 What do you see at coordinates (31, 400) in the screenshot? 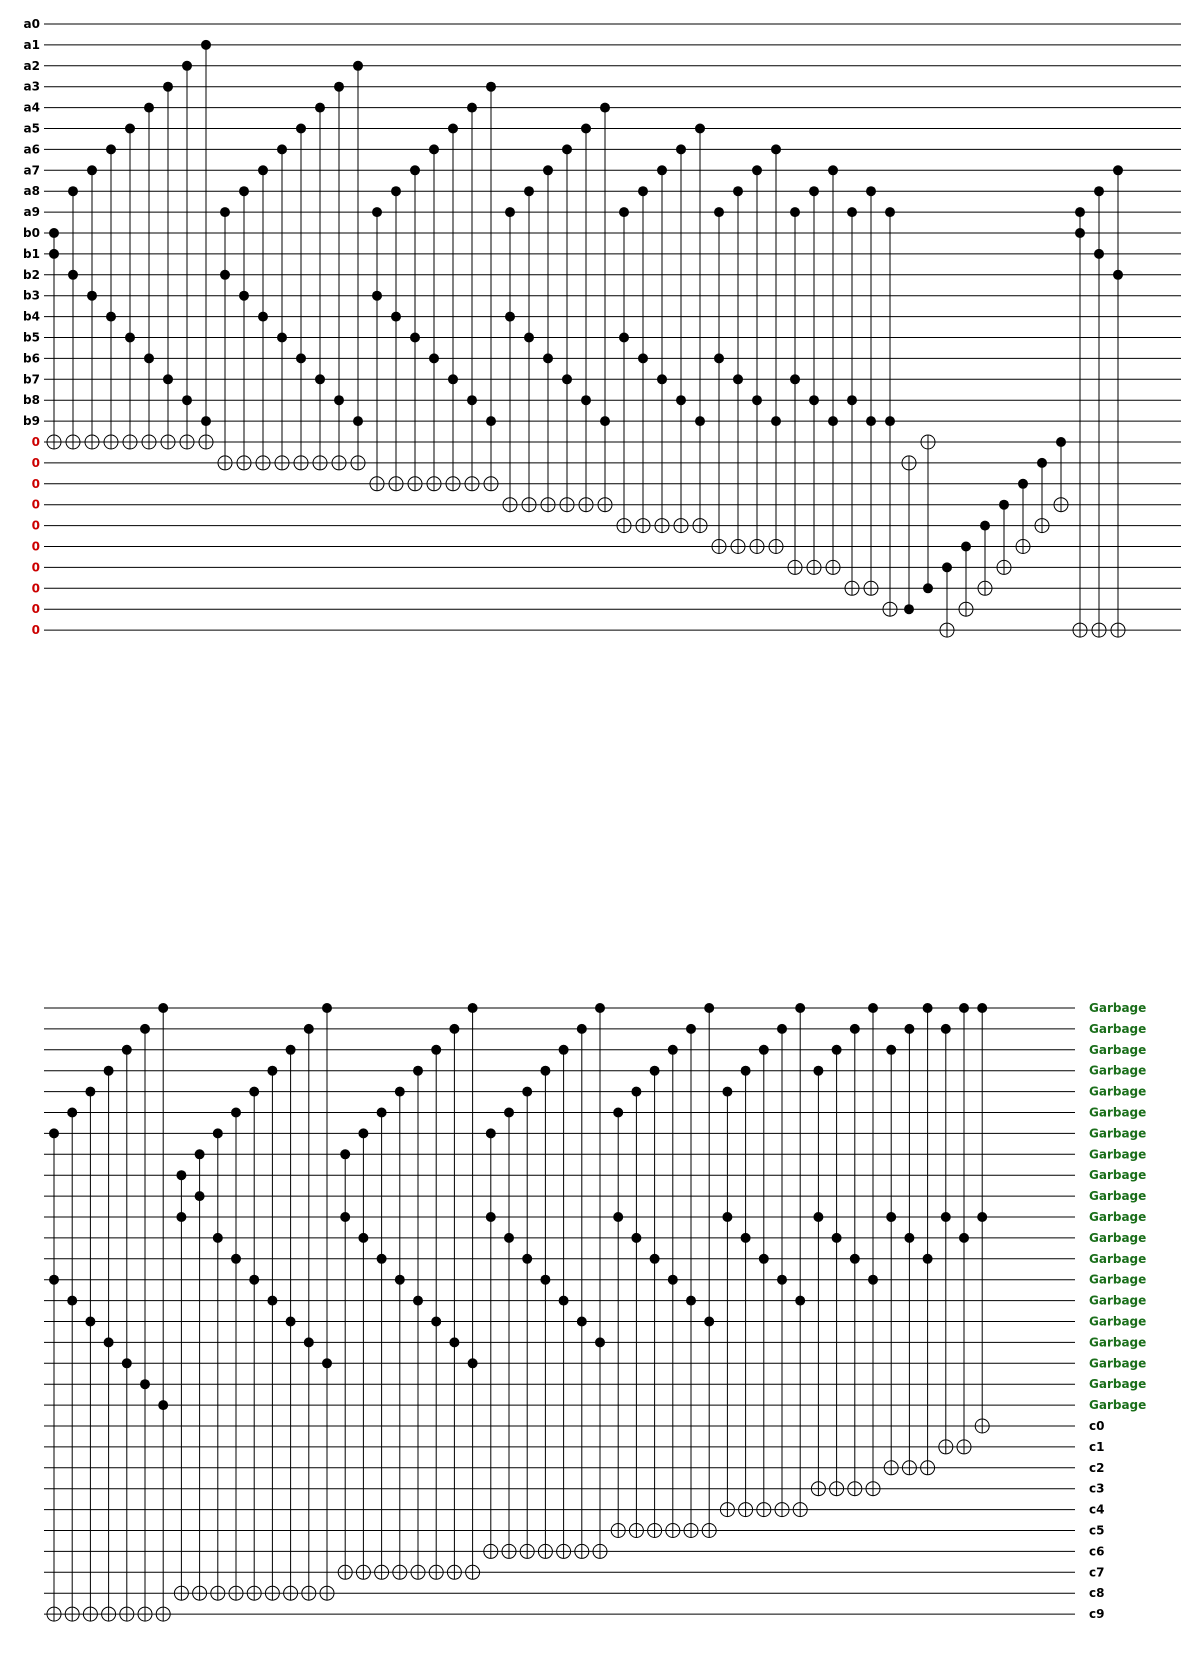
I see `wire-label: b8` at bounding box center [31, 400].